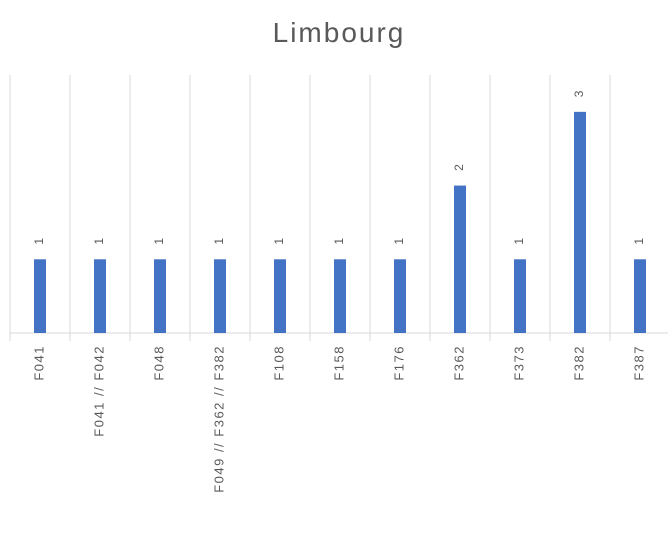 The height and width of the screenshot is (538, 668). I want to click on x-tick-label: F108, so click(278, 363).